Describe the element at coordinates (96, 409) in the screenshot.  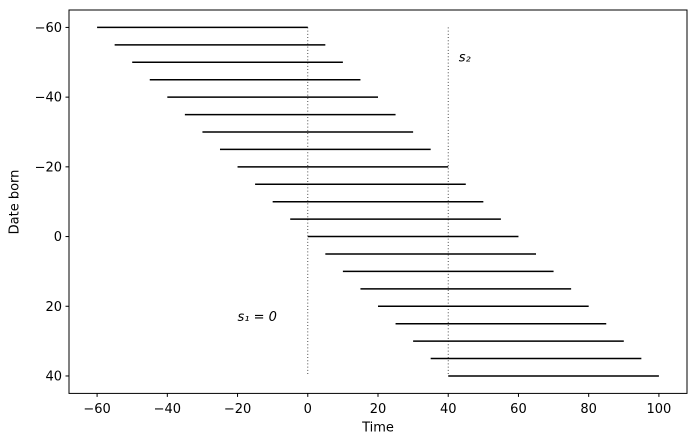
I see `x-tick-label: −60` at that location.